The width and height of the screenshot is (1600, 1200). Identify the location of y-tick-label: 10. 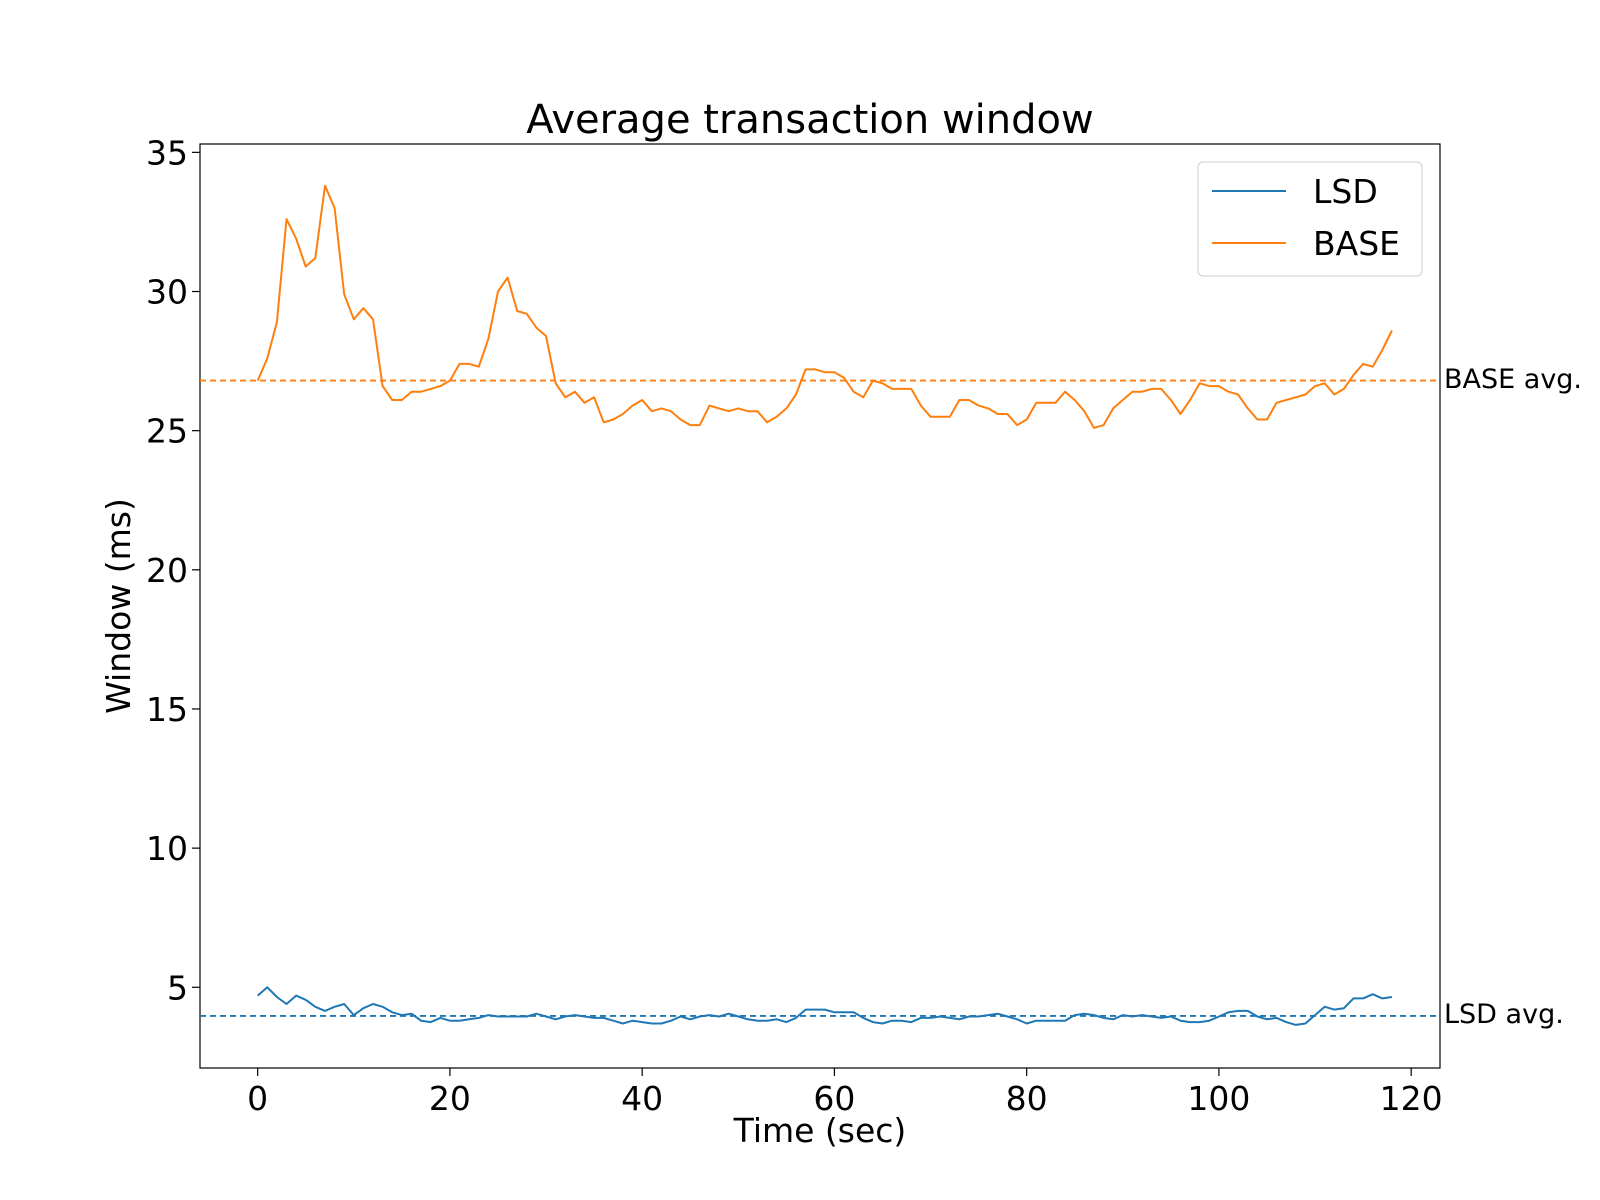
(167, 848).